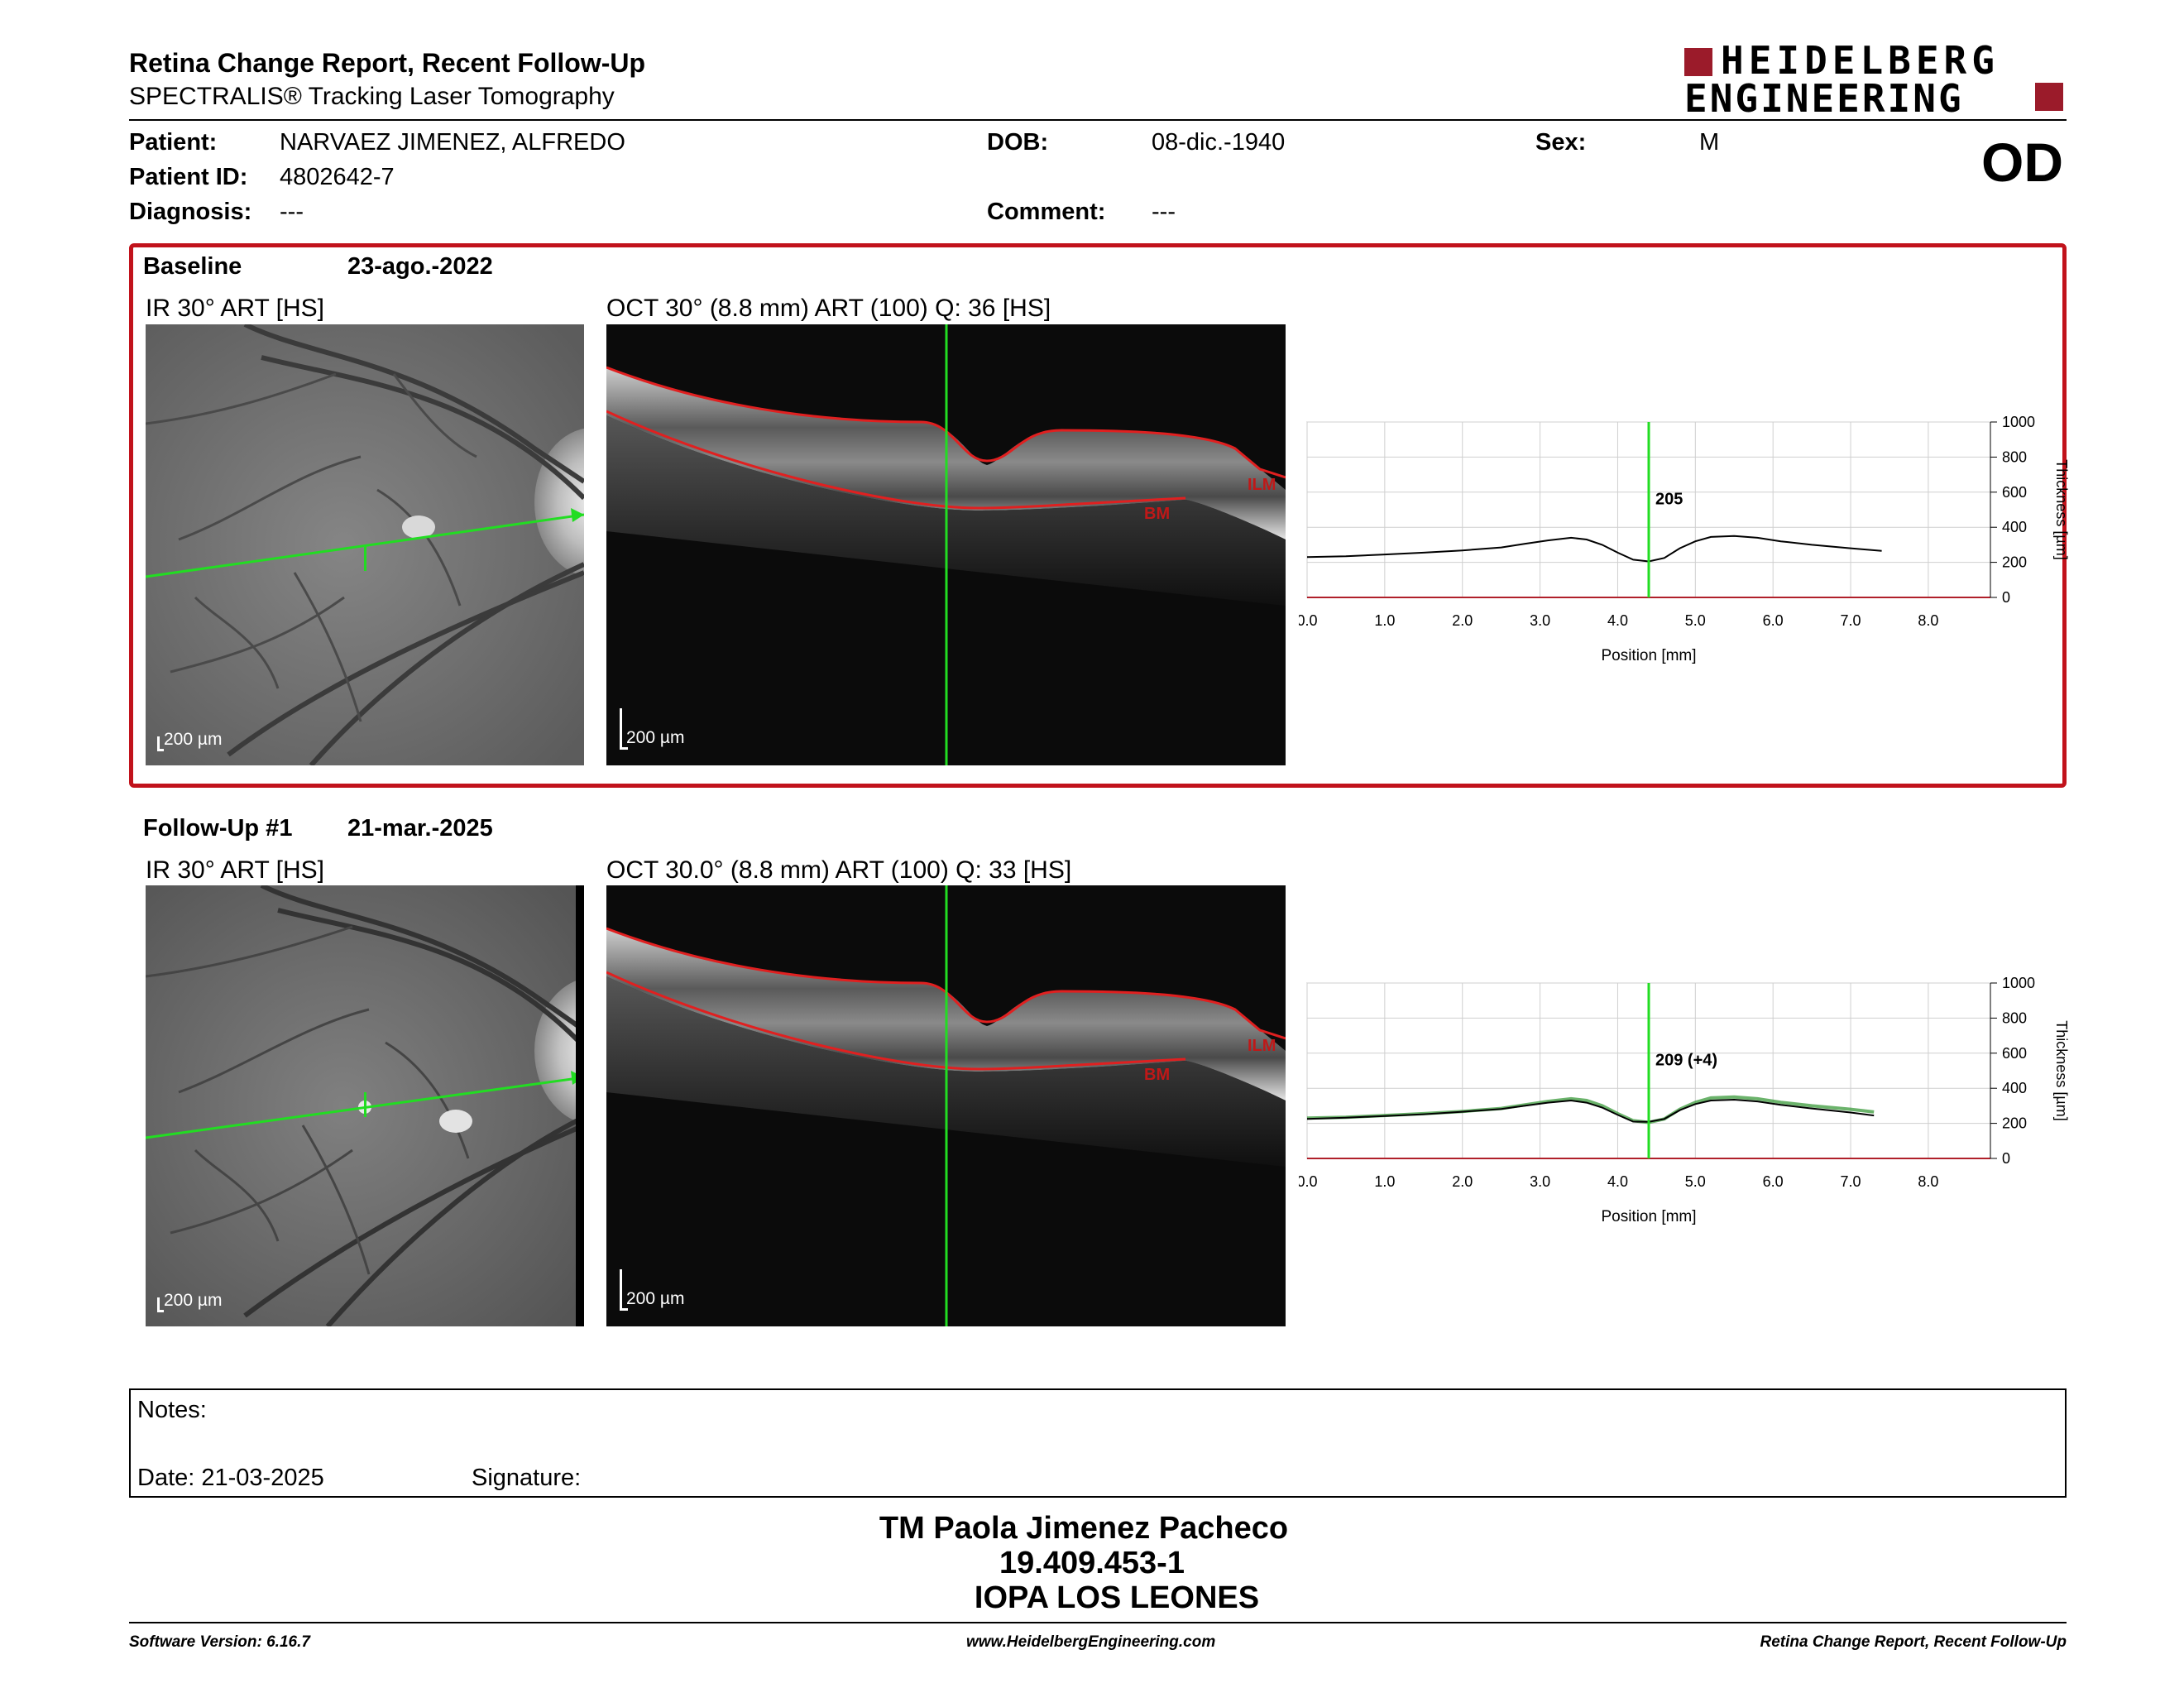  What do you see at coordinates (1219, 142) in the screenshot?
I see `dob-value: 08-dic.-1940` at bounding box center [1219, 142].